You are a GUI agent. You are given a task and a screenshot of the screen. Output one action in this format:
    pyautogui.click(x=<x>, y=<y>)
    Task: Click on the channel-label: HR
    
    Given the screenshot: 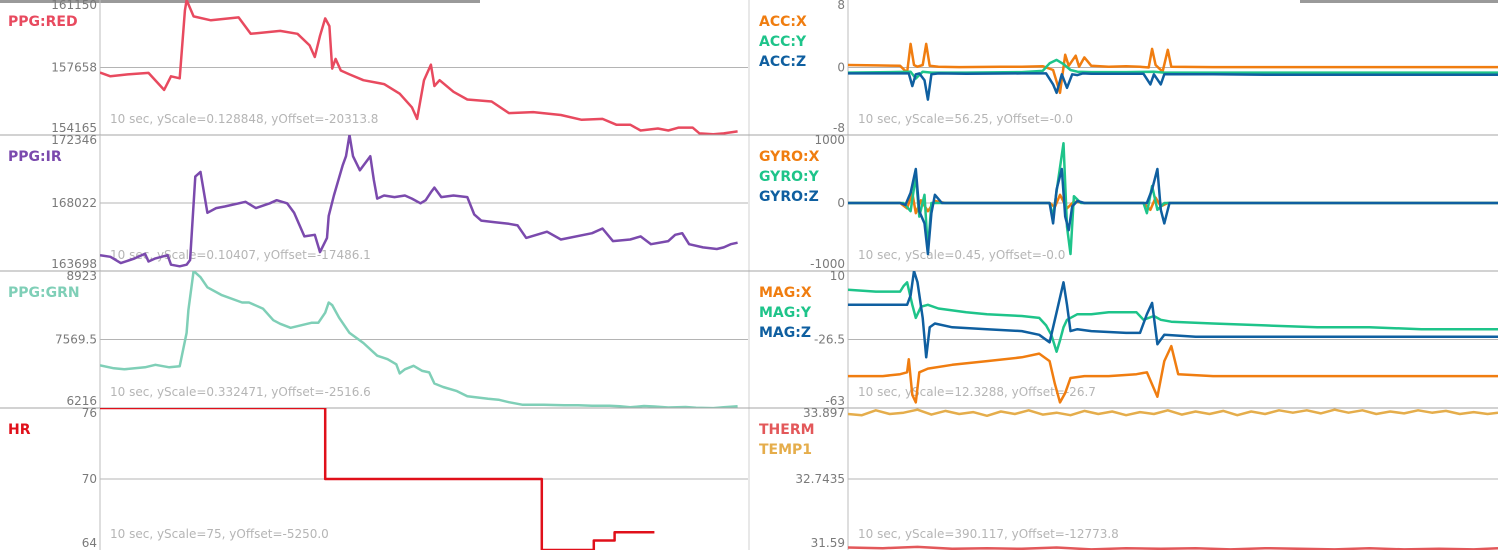 What is the action you would take?
    pyautogui.click(x=19, y=430)
    